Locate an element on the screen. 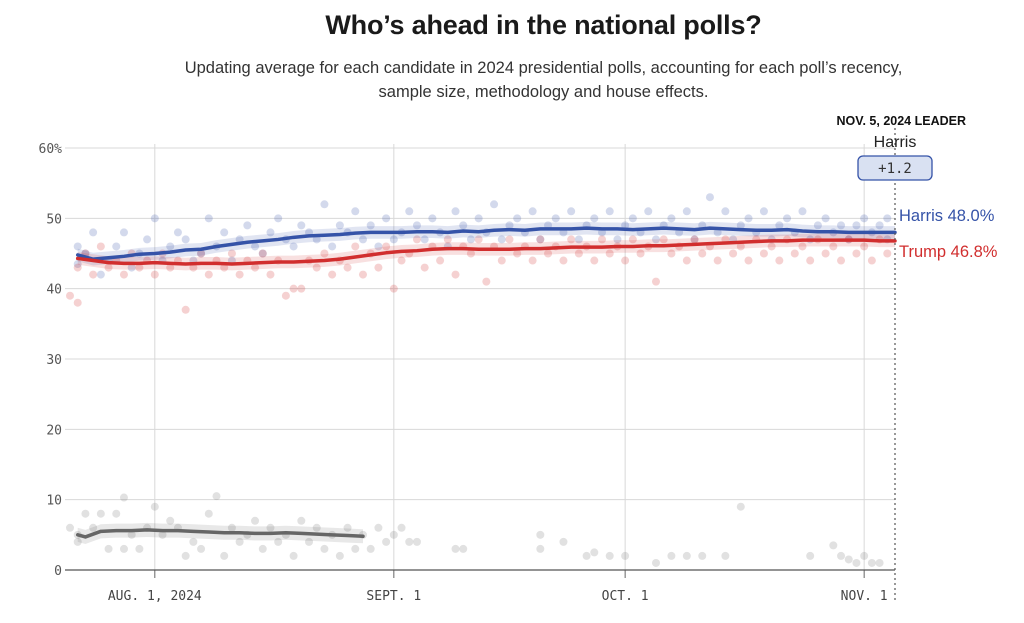  y-tick-label: 40 is located at coordinates (54, 290).